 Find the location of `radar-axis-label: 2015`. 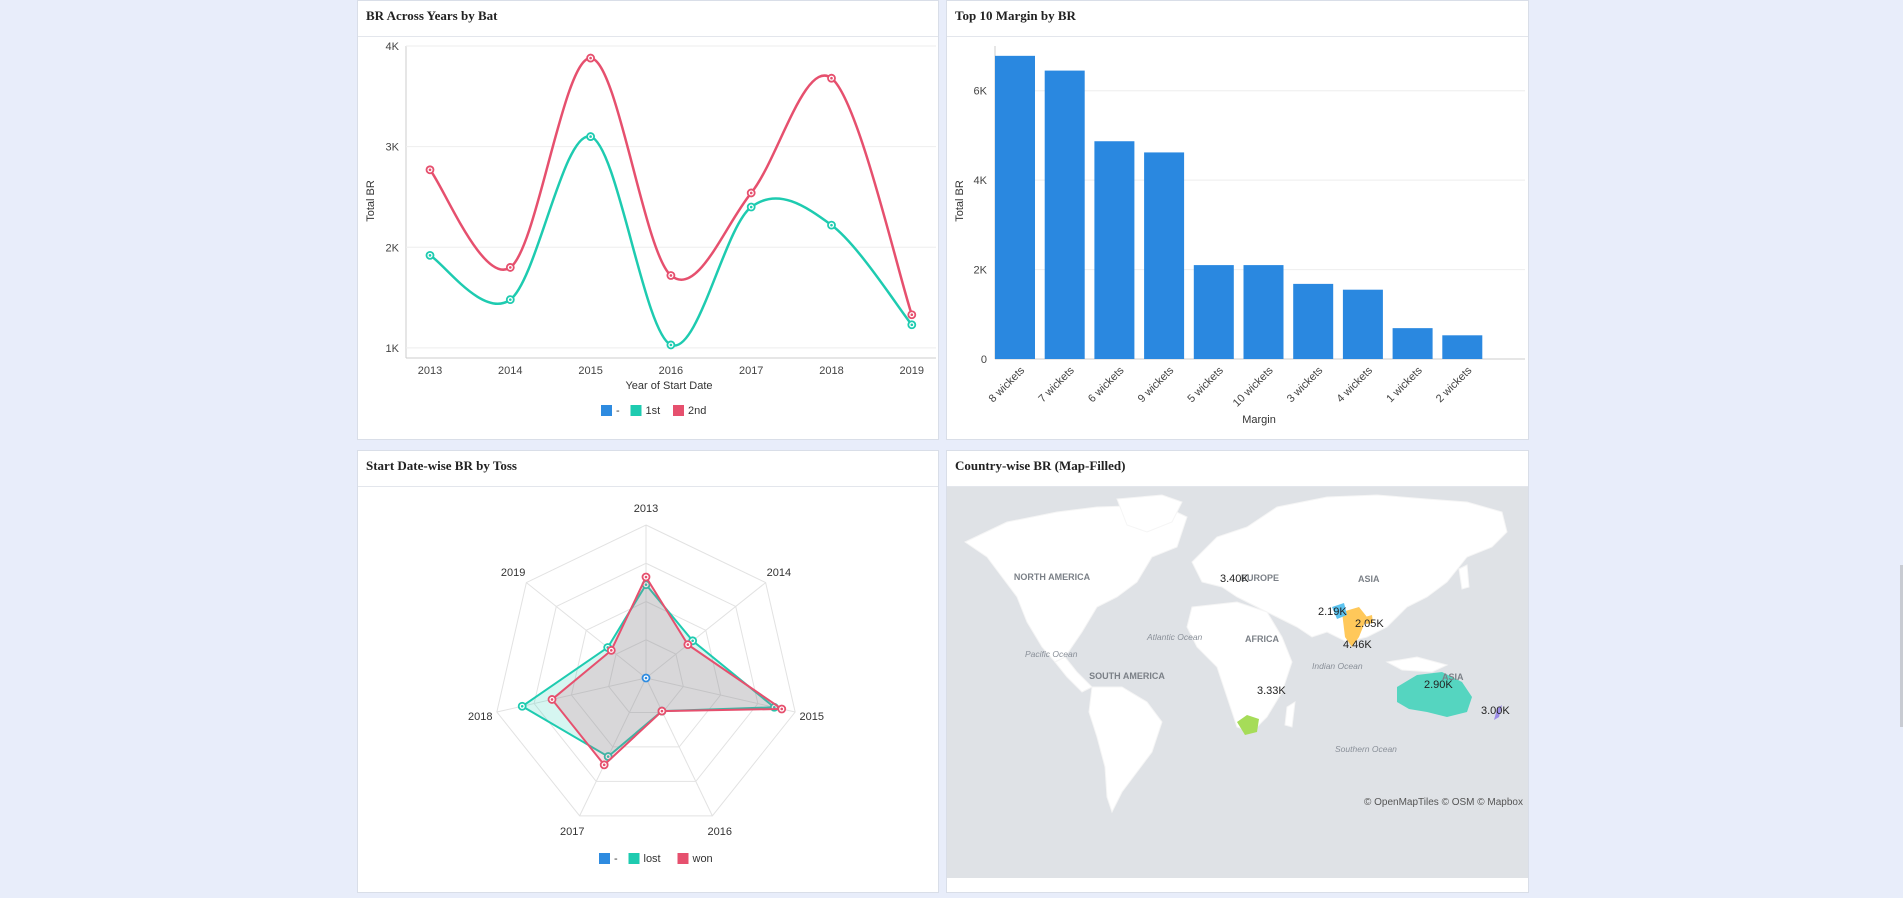

radar-axis-label: 2015 is located at coordinates (811, 717).